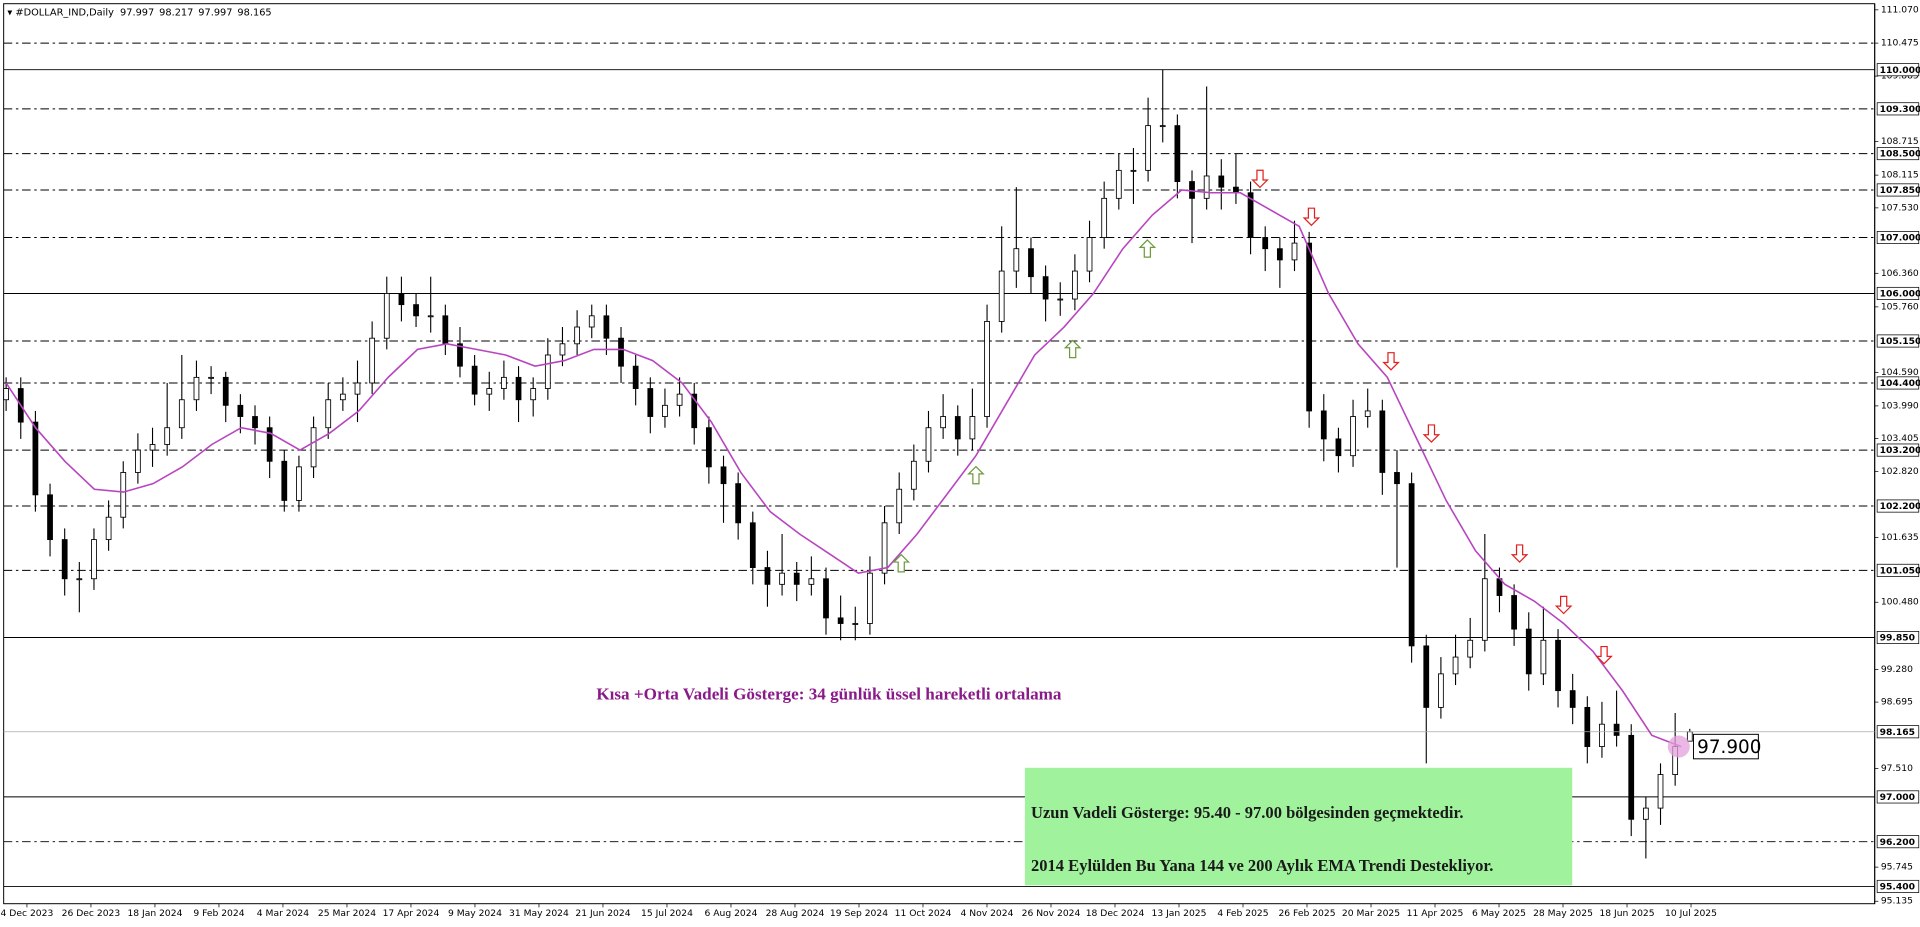 The height and width of the screenshot is (927, 1920). Describe the element at coordinates (347, 913) in the screenshot. I see `x-tick-label: 25 Mar 2024` at that location.